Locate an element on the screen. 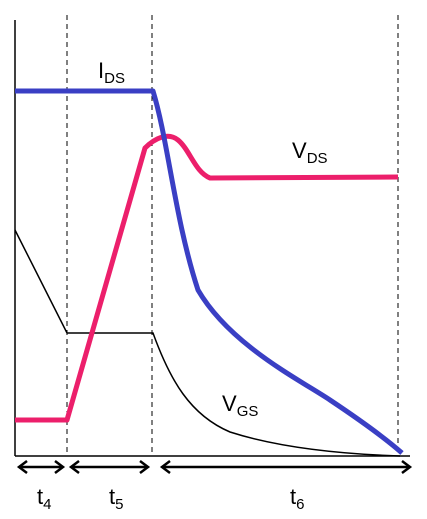  interval-label-t4: t4 is located at coordinates (44, 498).